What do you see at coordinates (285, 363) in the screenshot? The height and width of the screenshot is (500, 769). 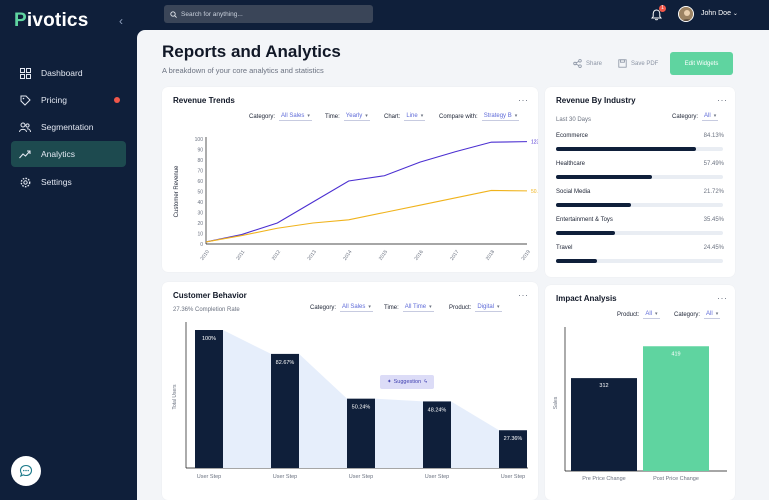 I see `bar-value-label: 82.67%` at bounding box center [285, 363].